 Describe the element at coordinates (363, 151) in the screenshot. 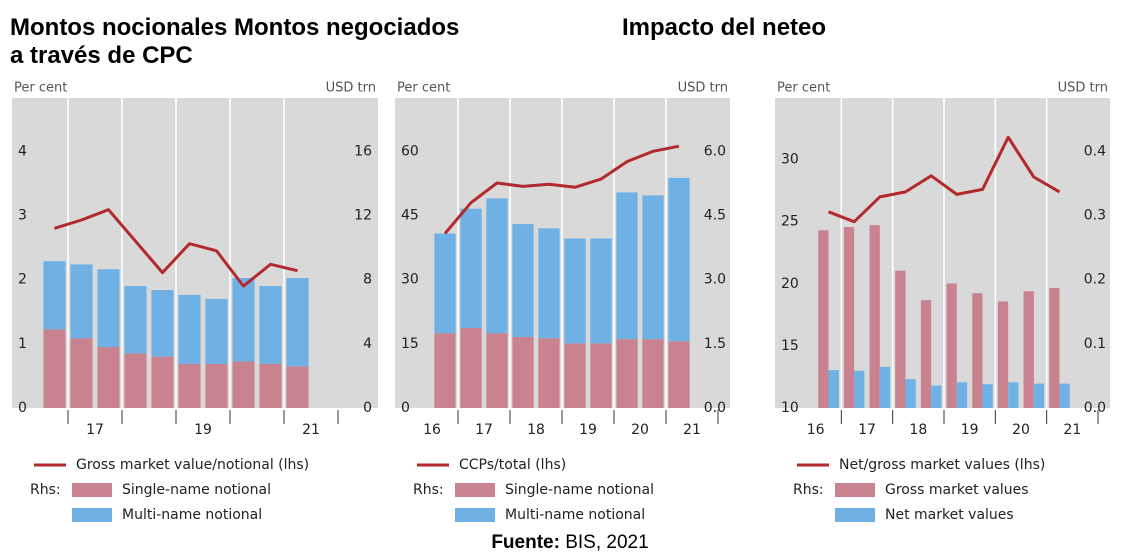

I see `y2-tick-label: 16` at that location.